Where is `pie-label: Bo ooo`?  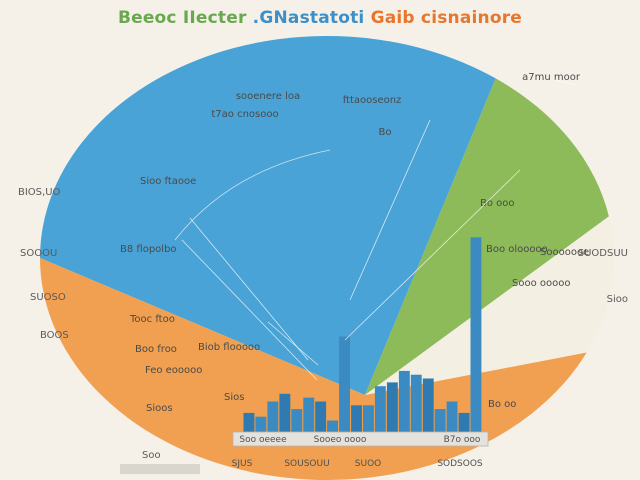
pie-label: Bo ooo is located at coordinates (497, 203).